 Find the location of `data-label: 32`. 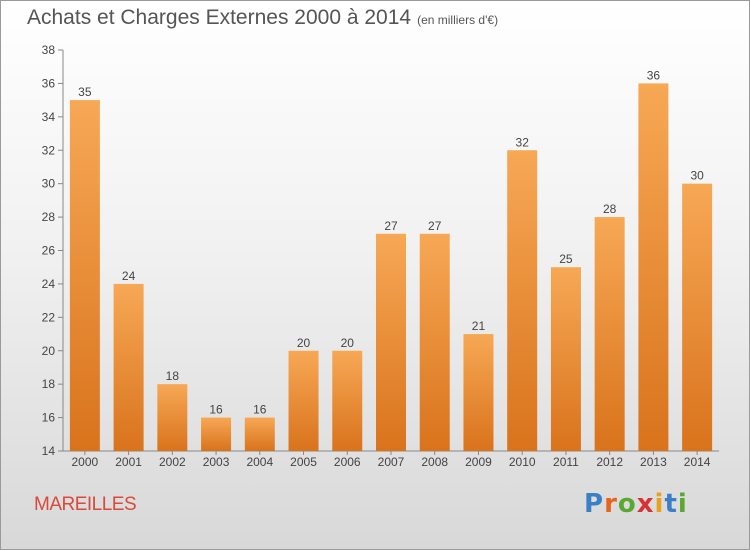

data-label: 32 is located at coordinates (523, 142).